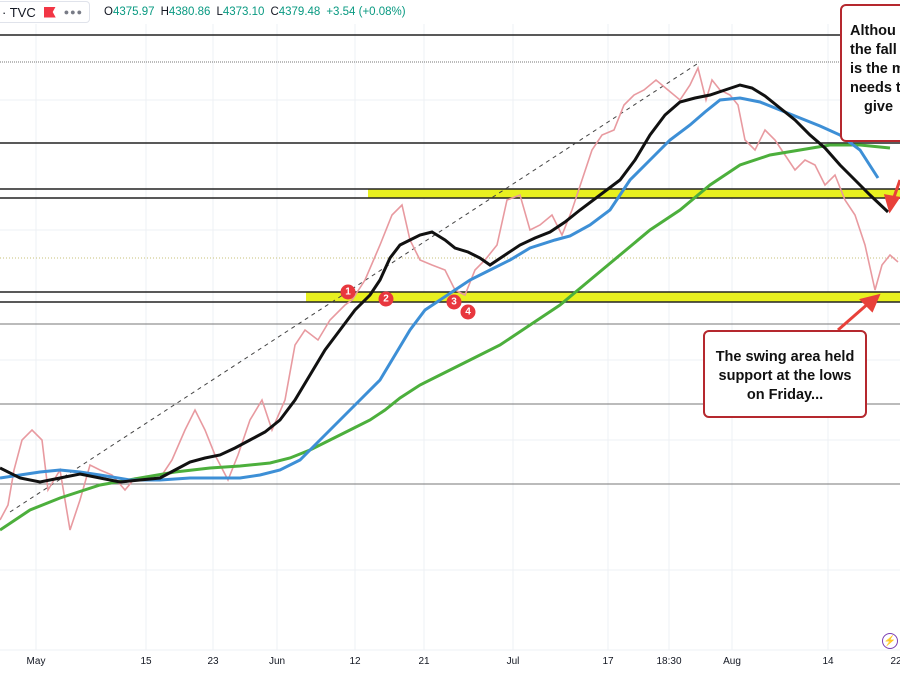 This screenshot has height=674, width=900. I want to click on open-value: 4375.97, so click(133, 12).